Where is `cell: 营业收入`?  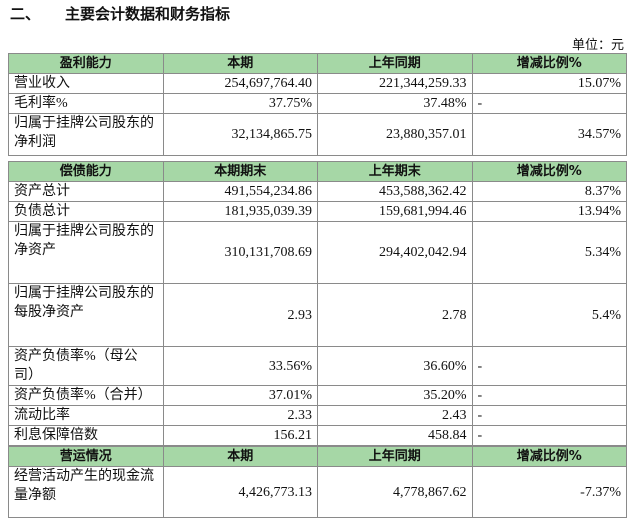 cell: 营业收入 is located at coordinates (86, 83).